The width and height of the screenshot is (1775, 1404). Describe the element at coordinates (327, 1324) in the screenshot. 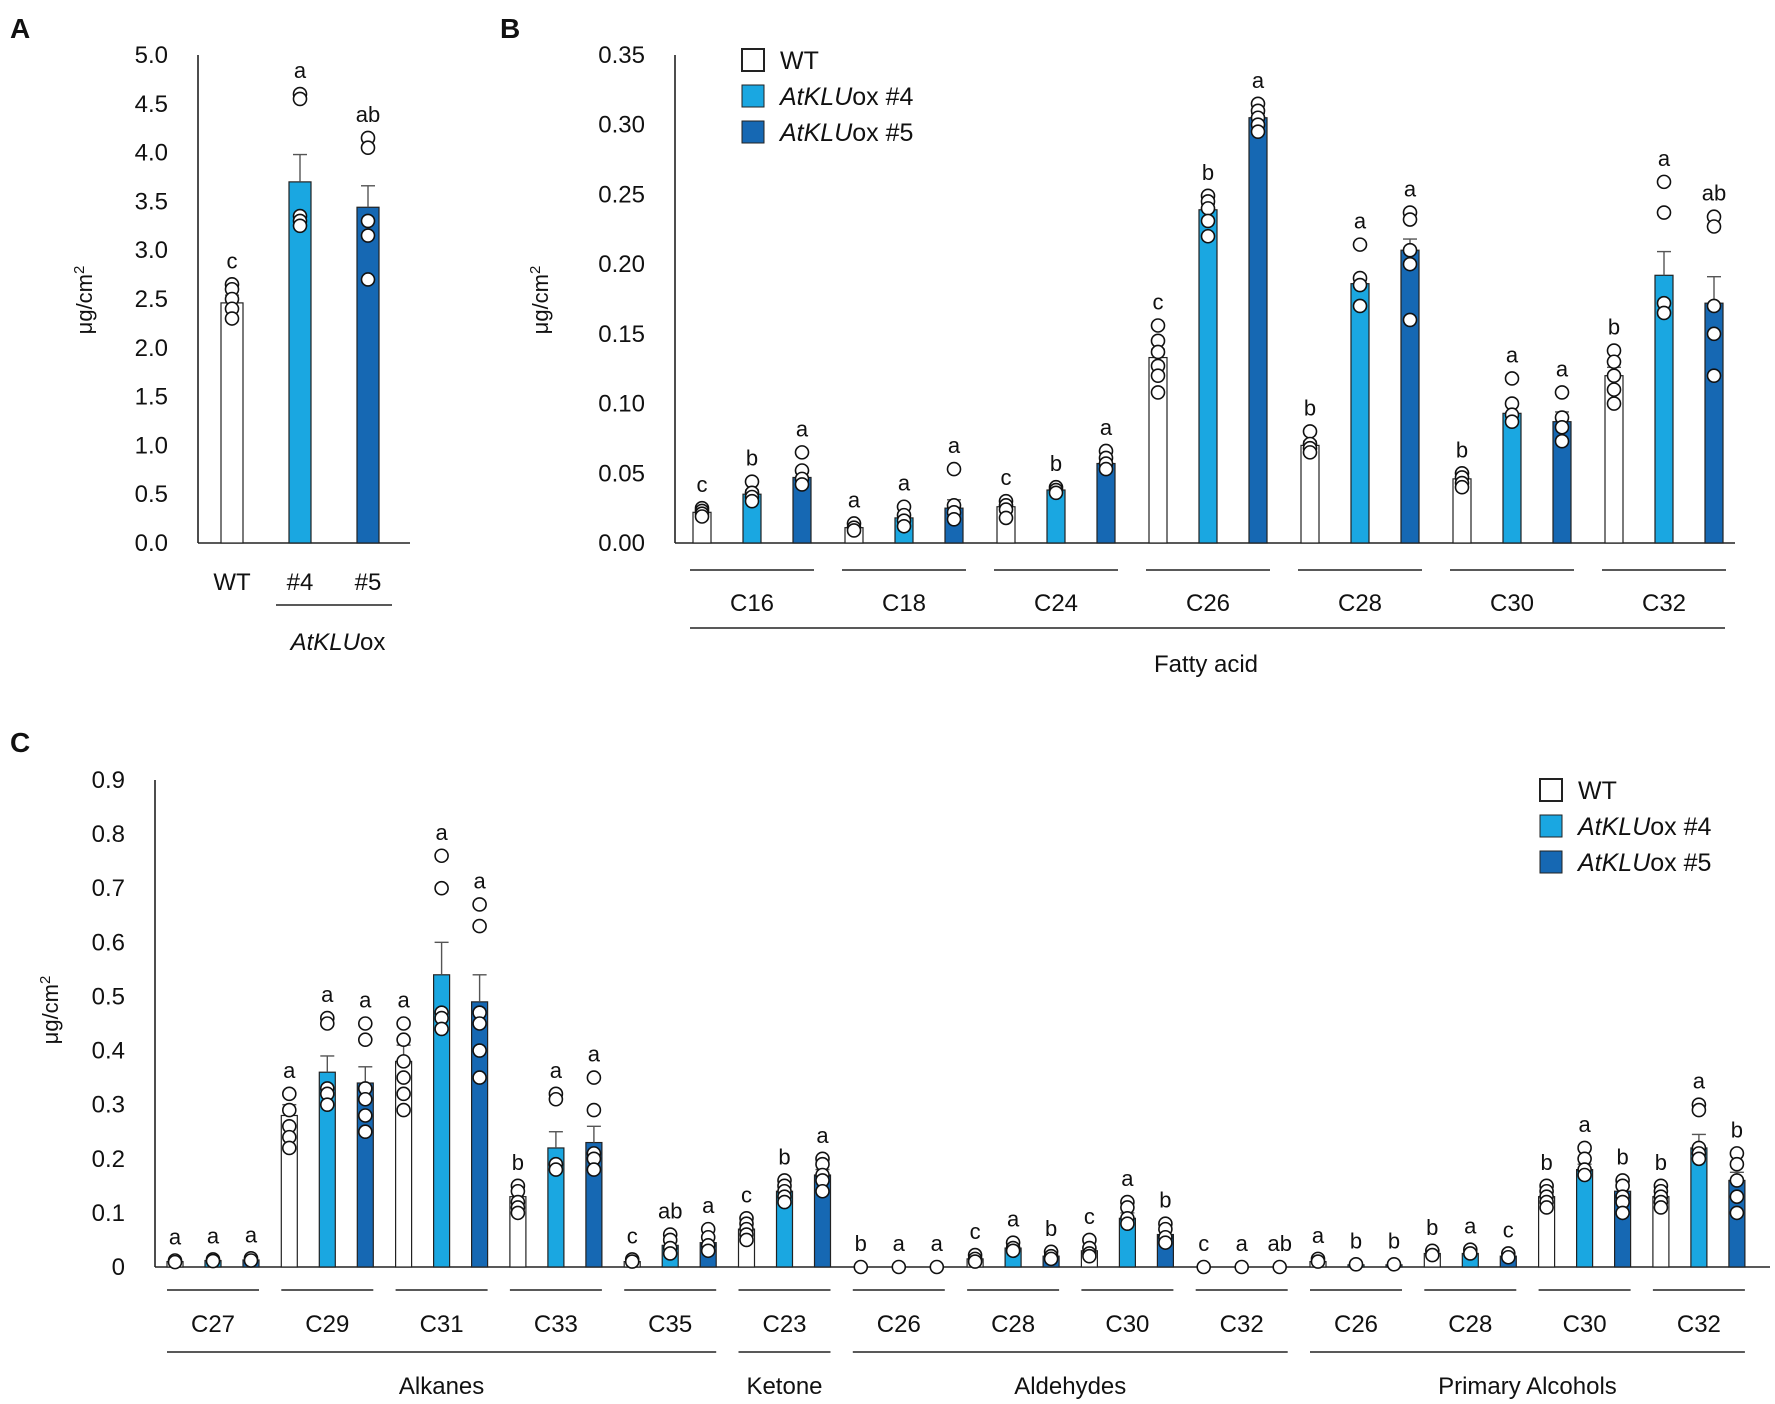

I see `panel-c-category-label: C29` at that location.